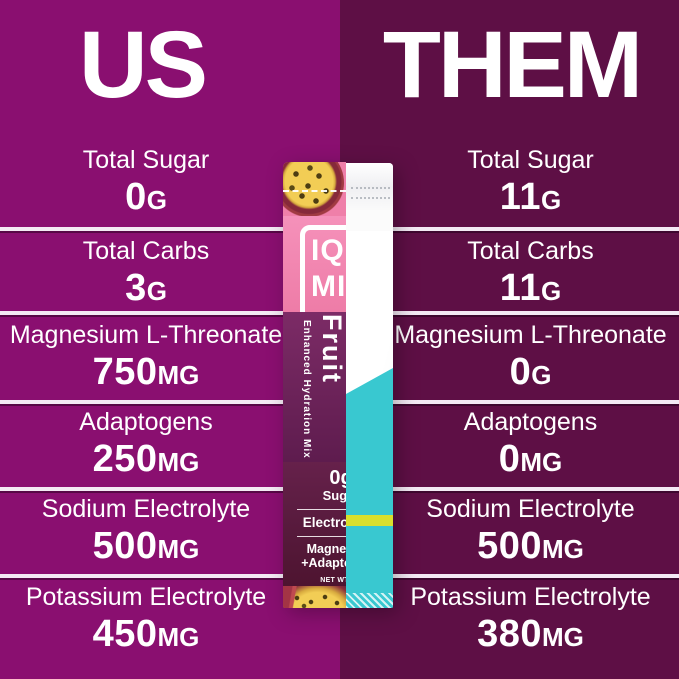 The width and height of the screenshot is (679, 679). I want to click on stat-value: 250MG, so click(146, 459).